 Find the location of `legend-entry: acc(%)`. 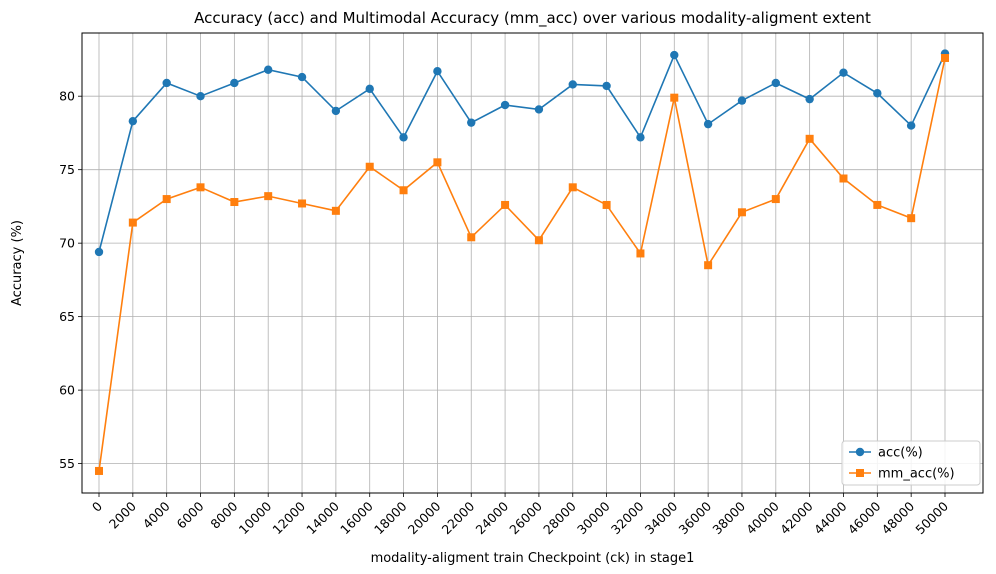

legend-entry: acc(%) is located at coordinates (886, 453).